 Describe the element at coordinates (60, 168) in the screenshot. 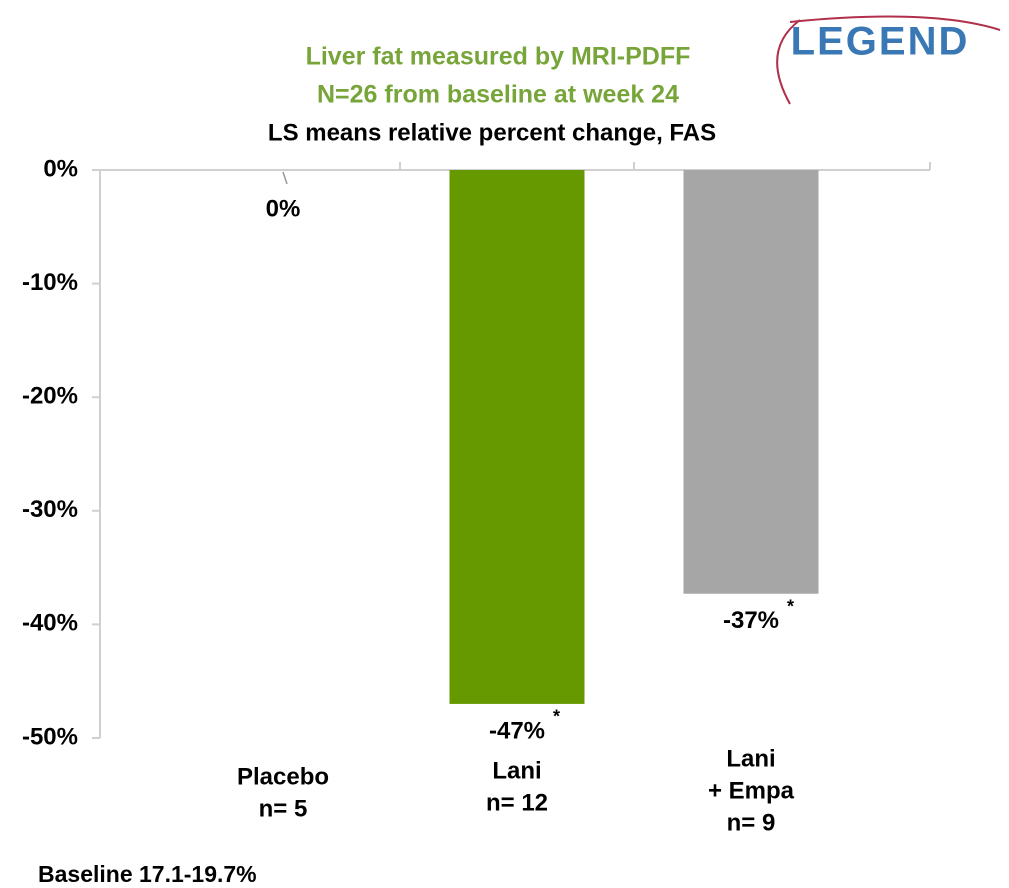

I see `y-tick-label: 0%` at that location.